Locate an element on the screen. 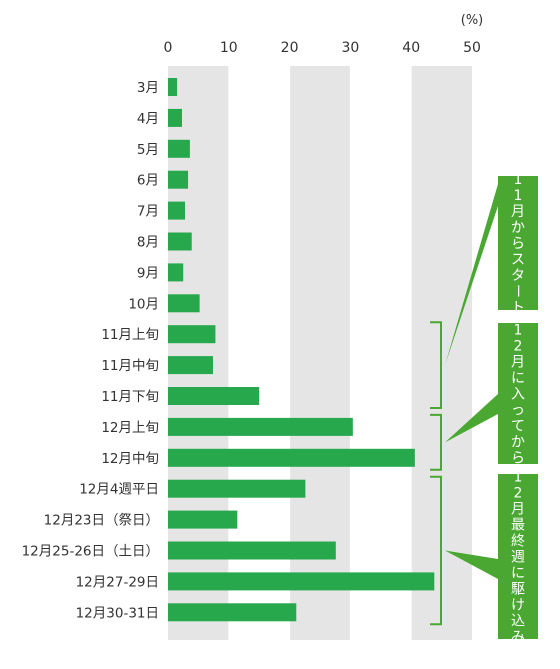 The image size is (560, 669). callout-char: 込 is located at coordinates (518, 622).